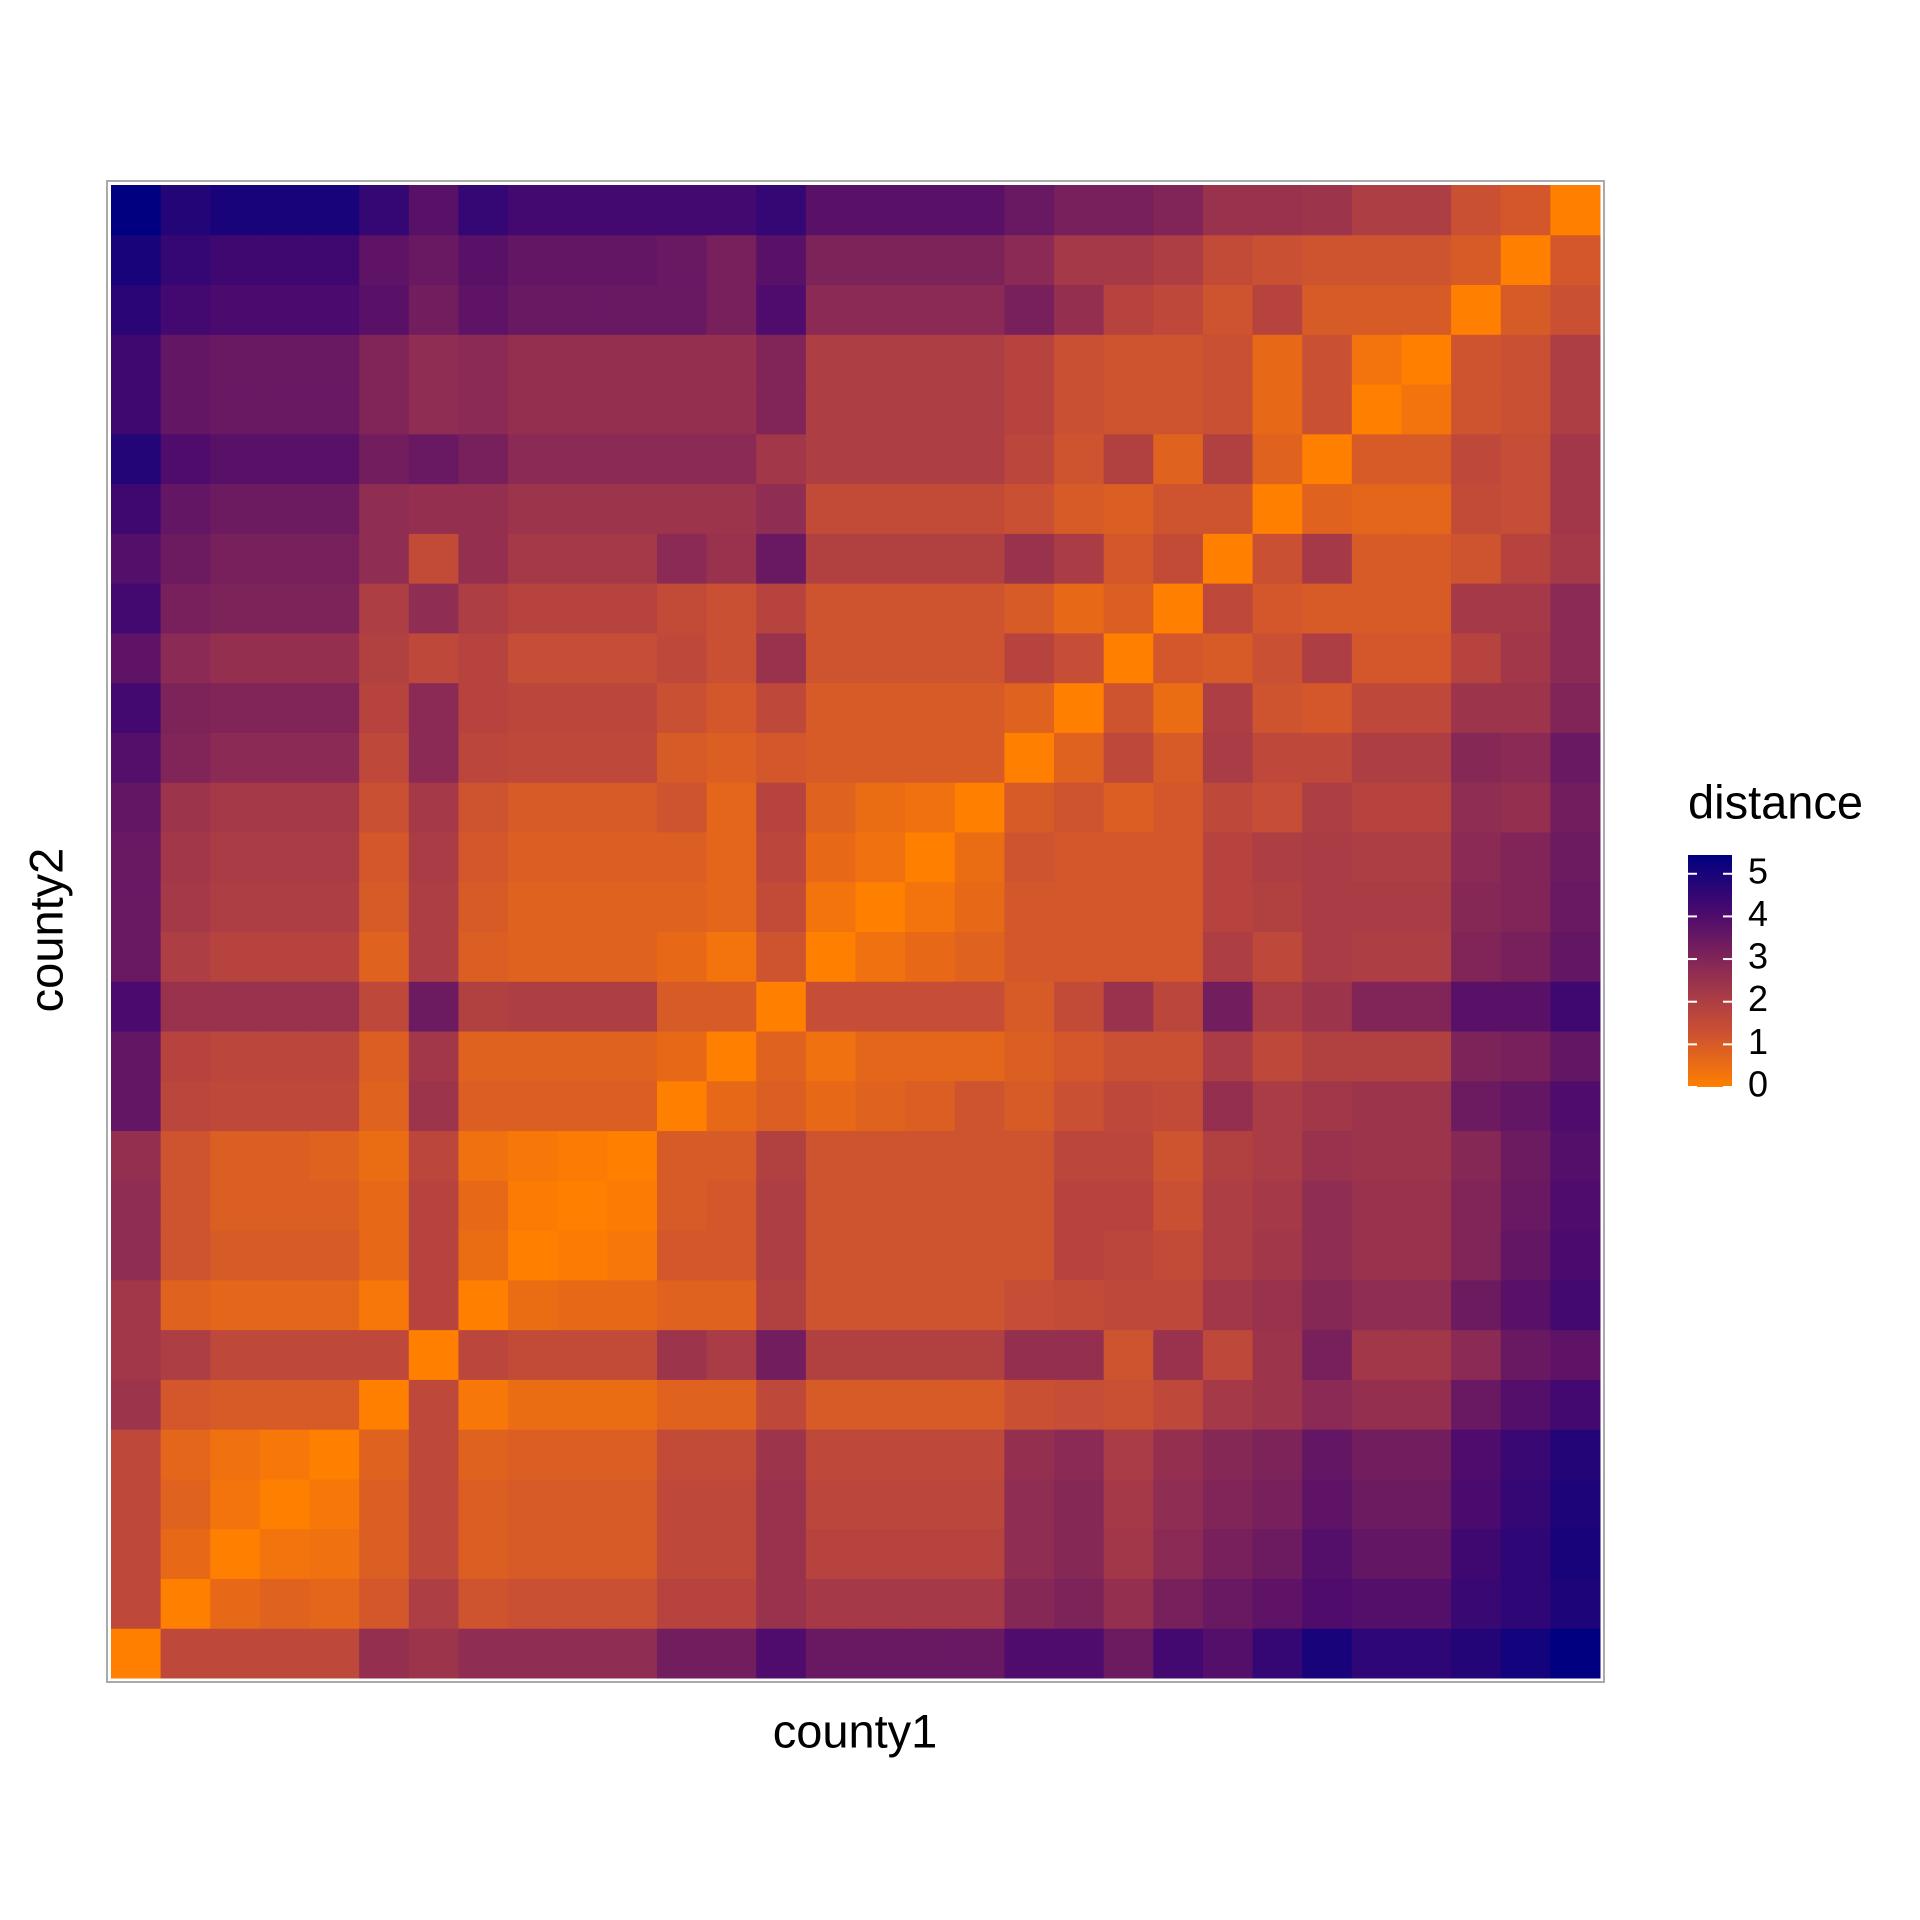 This screenshot has width=1920, height=1920. I want to click on colorbar-tick-label: 3, so click(1758, 956).